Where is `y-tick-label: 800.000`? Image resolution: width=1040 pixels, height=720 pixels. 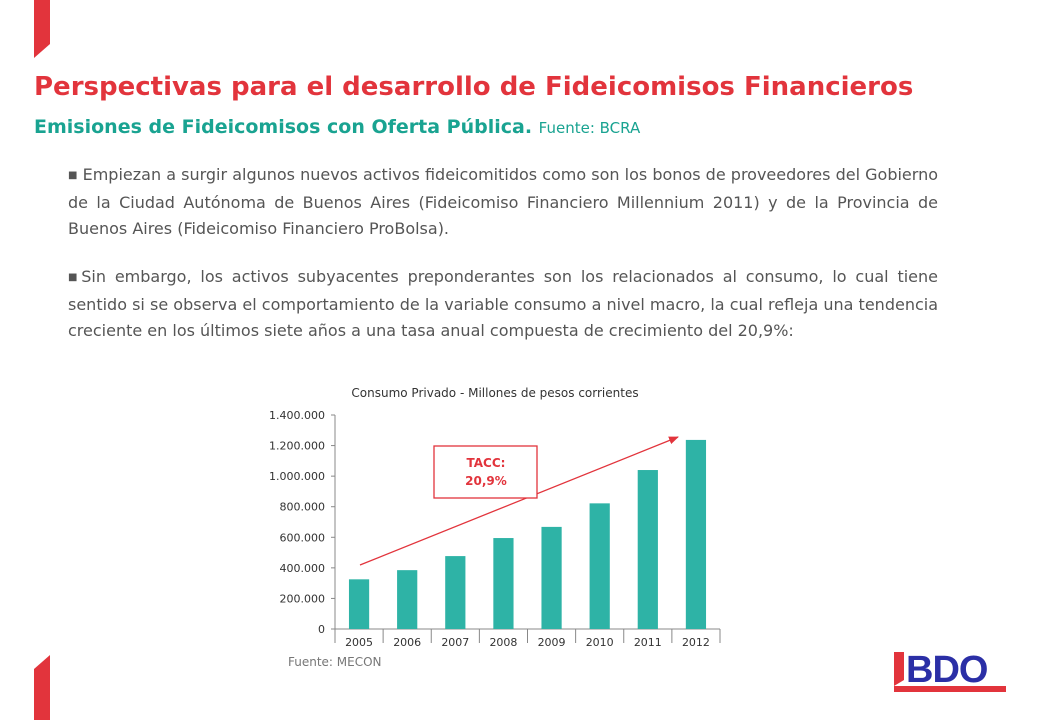
y-tick-label: 800.000 is located at coordinates (303, 507).